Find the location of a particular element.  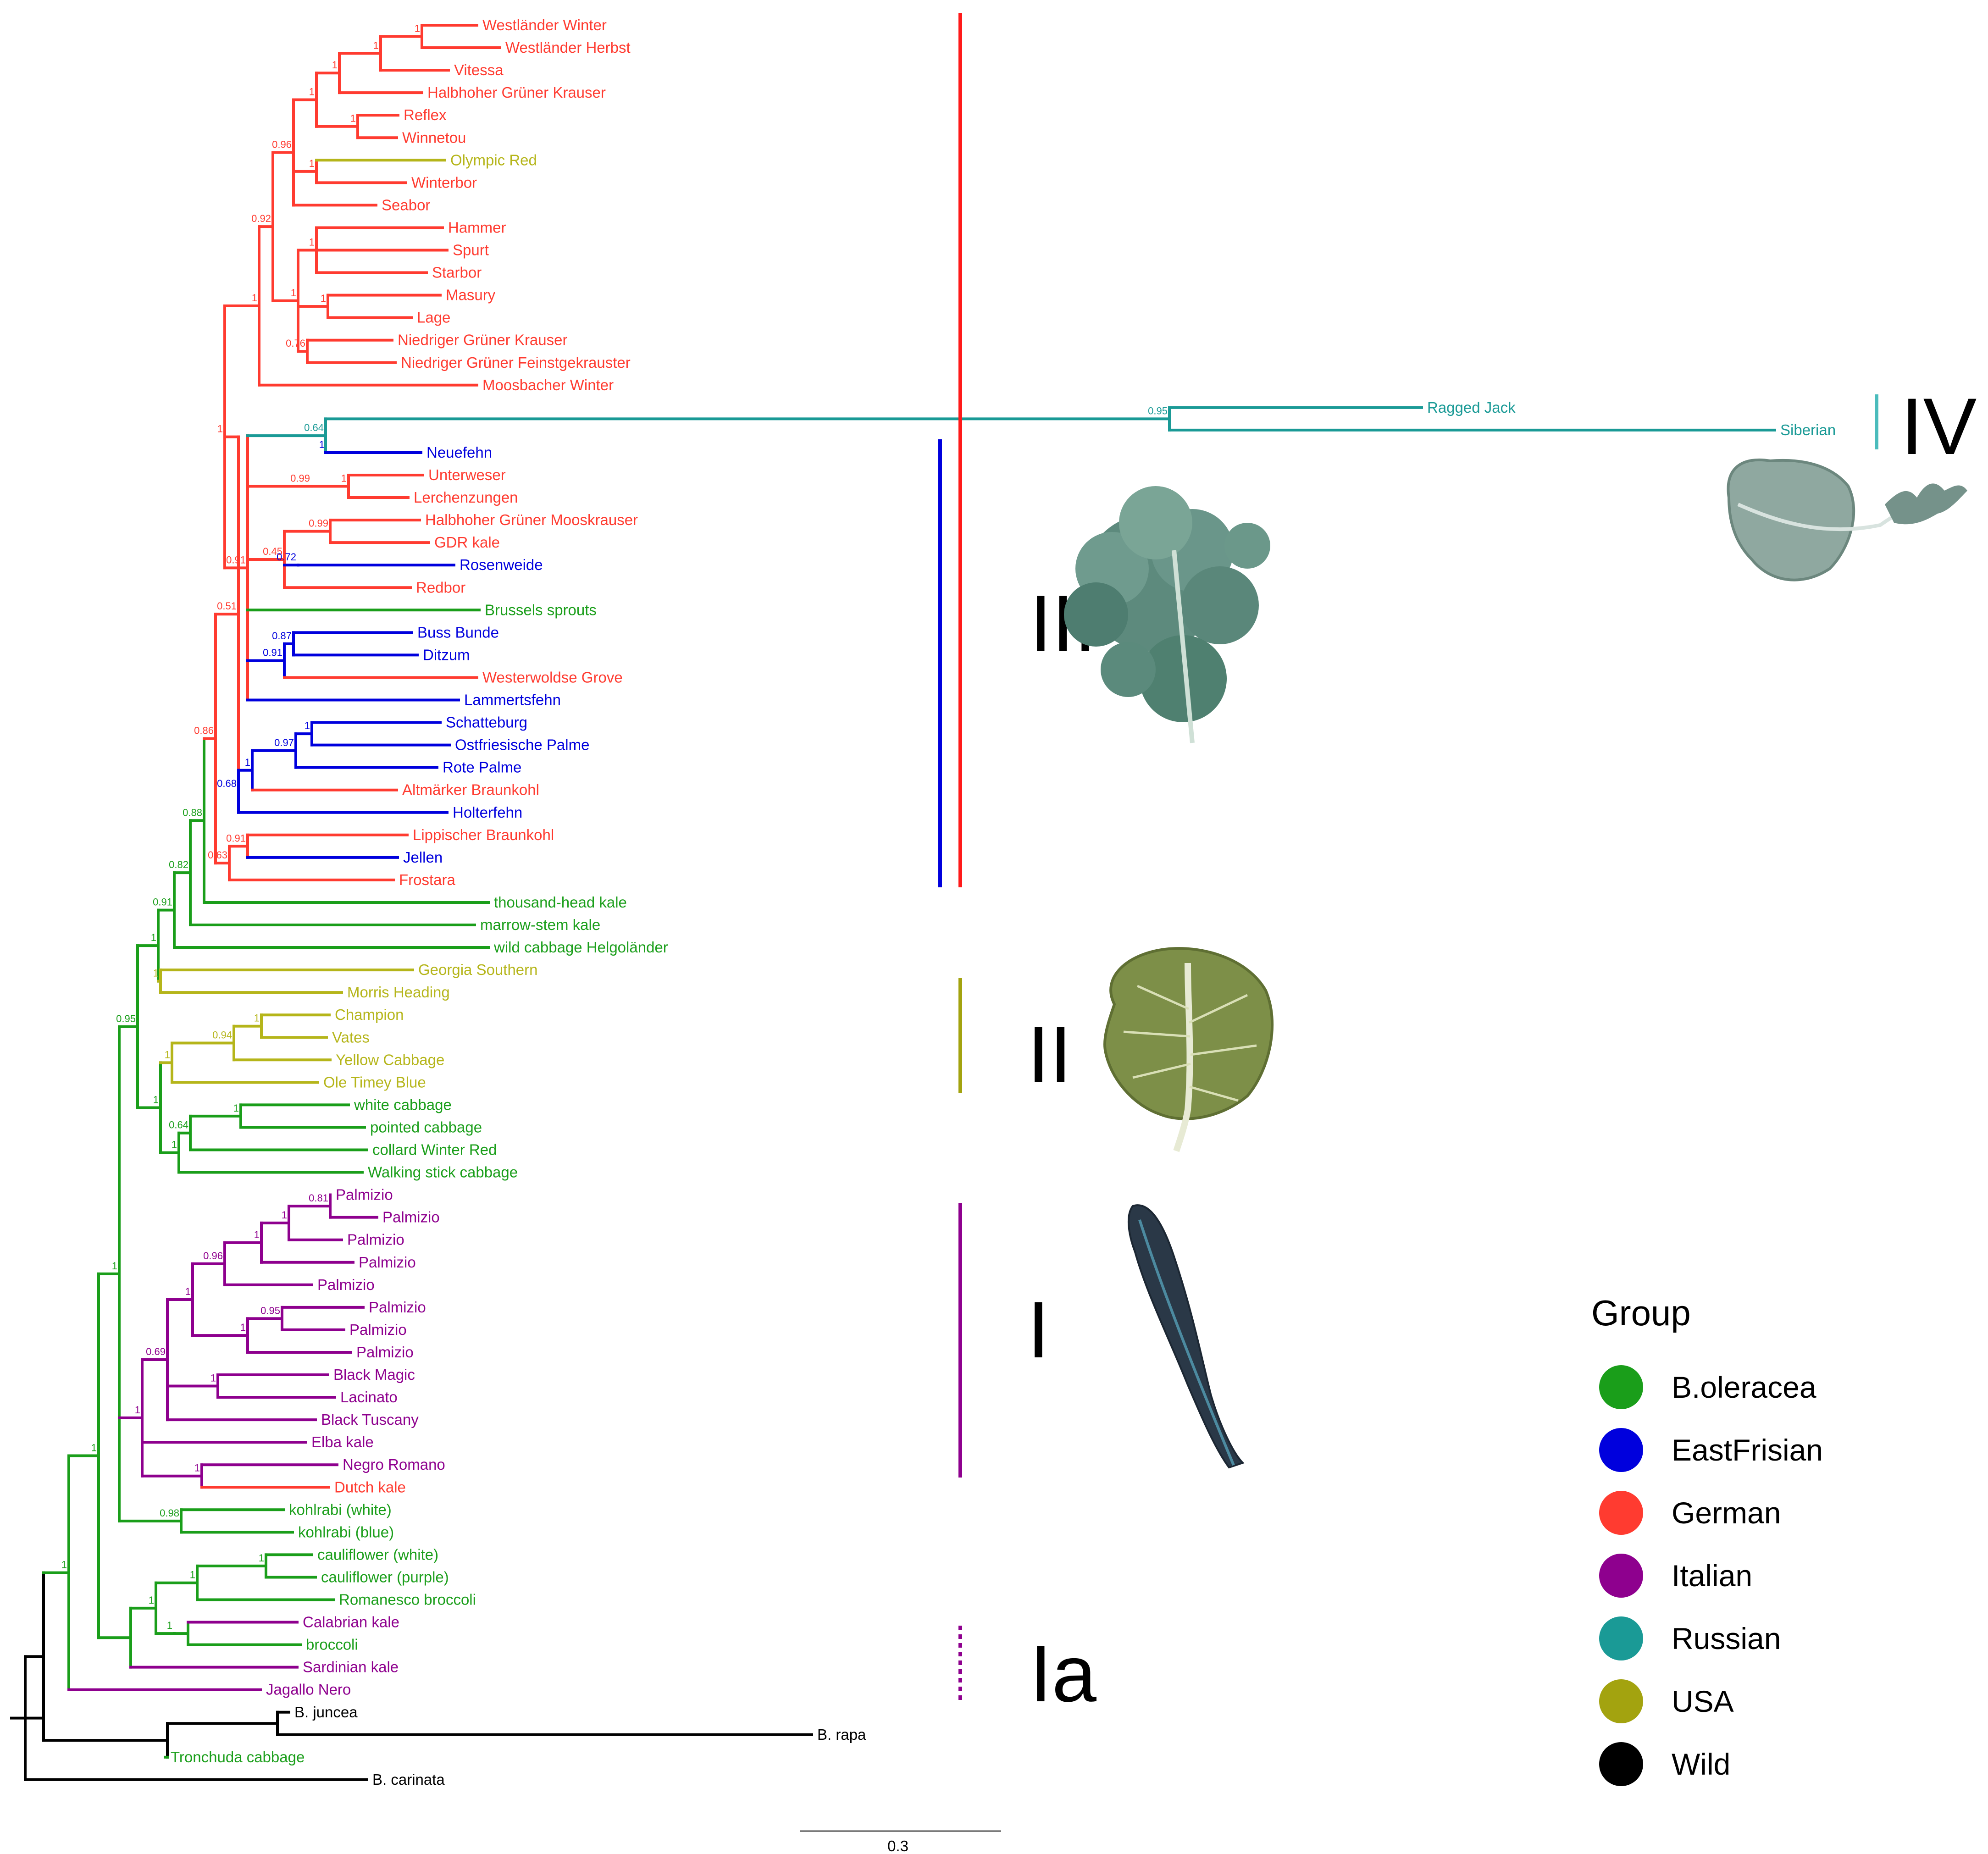

leaf-label: Halbhoher Grüner Mooskrauser is located at coordinates (531, 519).